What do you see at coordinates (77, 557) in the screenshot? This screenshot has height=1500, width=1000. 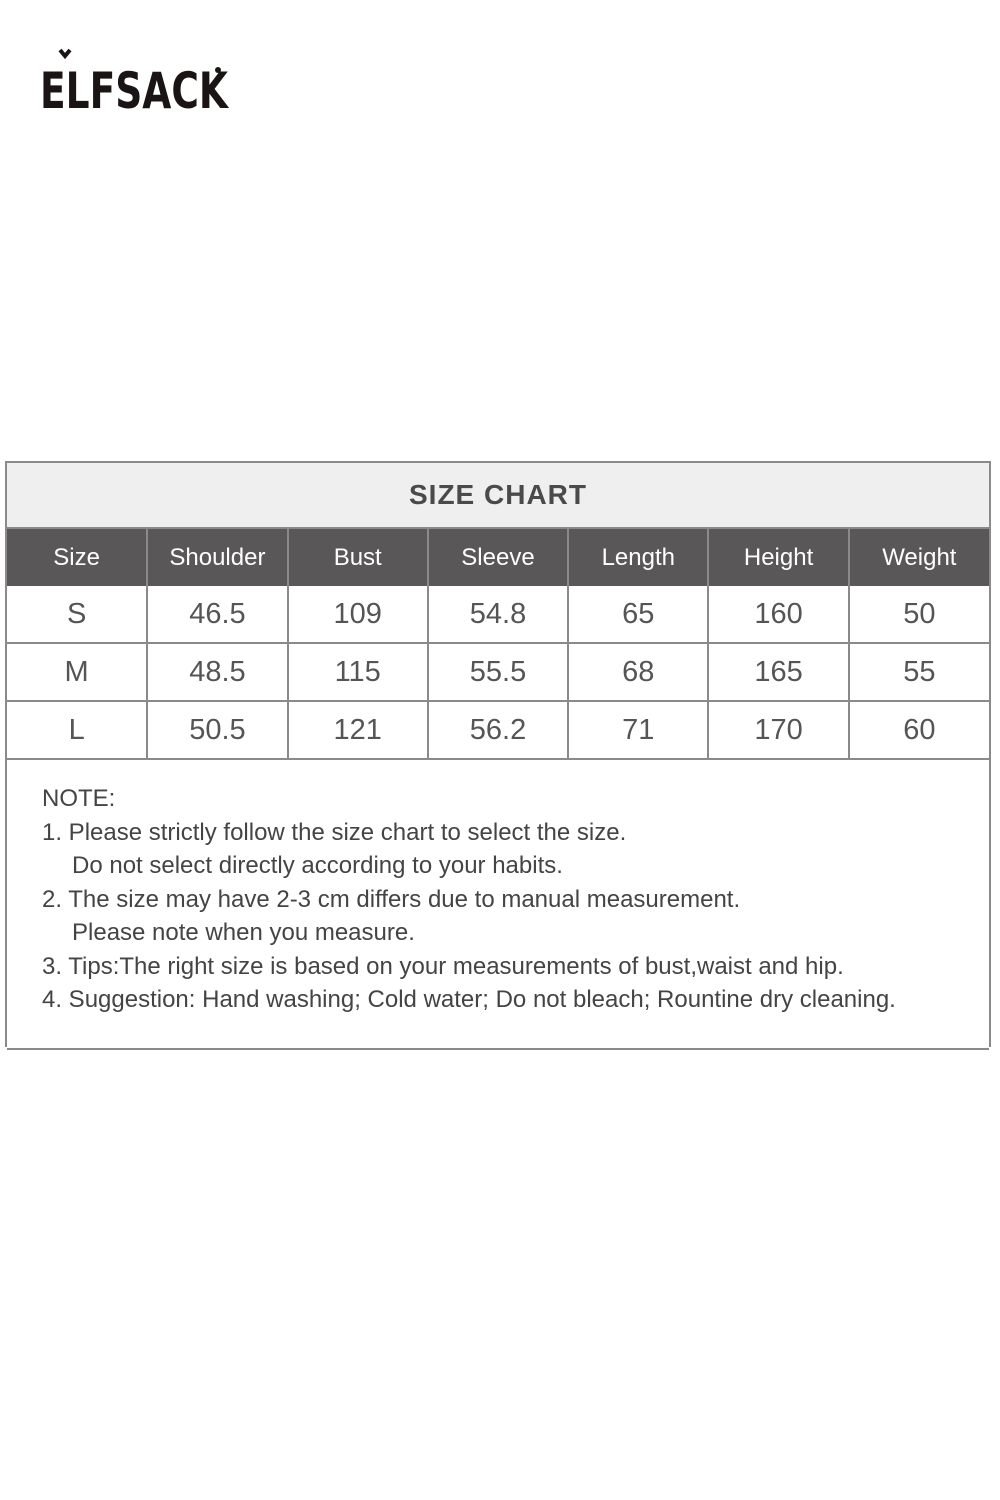 I see `column-header: Size` at bounding box center [77, 557].